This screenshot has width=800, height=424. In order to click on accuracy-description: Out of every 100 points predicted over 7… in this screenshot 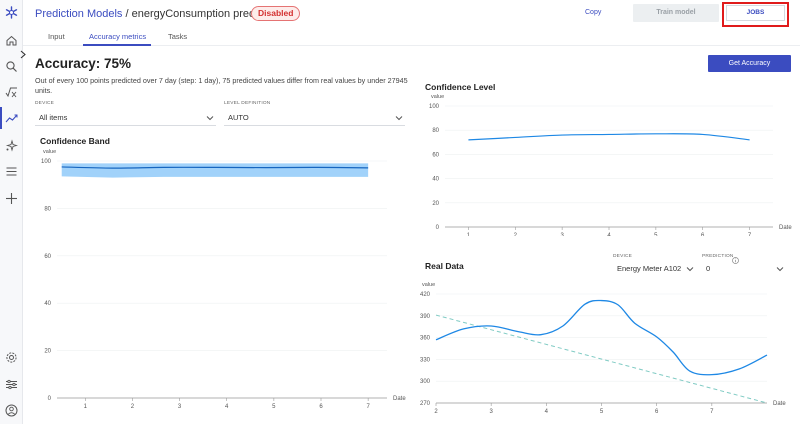, I will do `click(221, 85)`.